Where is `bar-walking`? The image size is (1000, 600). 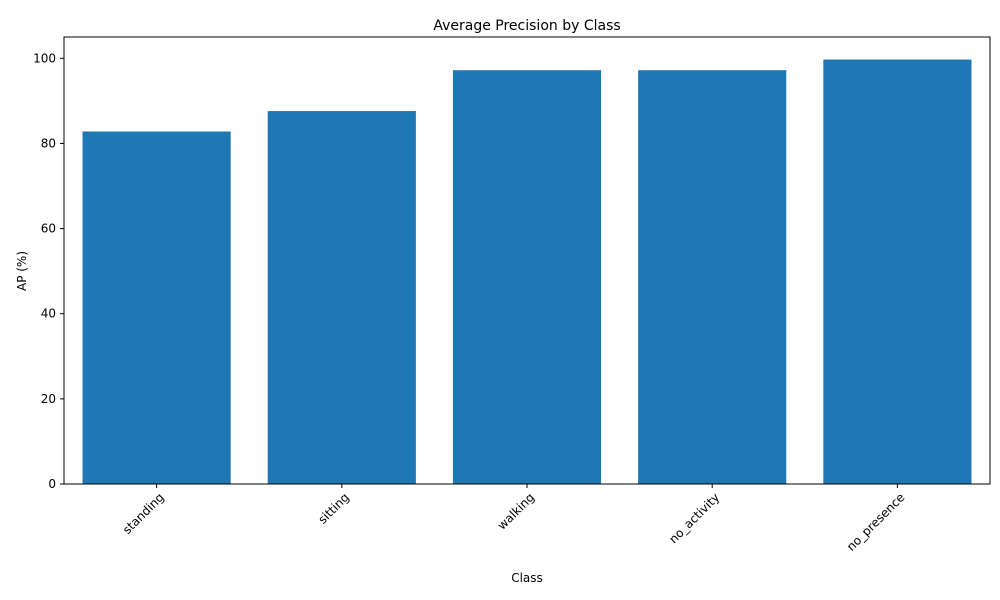
bar-walking is located at coordinates (527, 277).